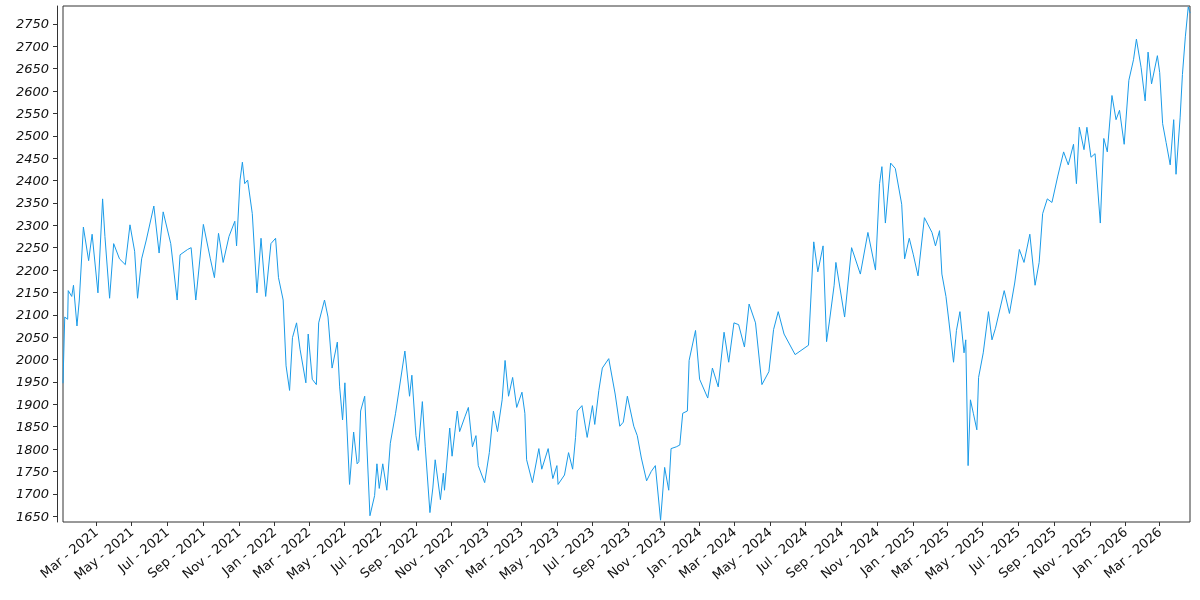  What do you see at coordinates (32, 382) in the screenshot?
I see `y-tick-label: 1950` at bounding box center [32, 382].